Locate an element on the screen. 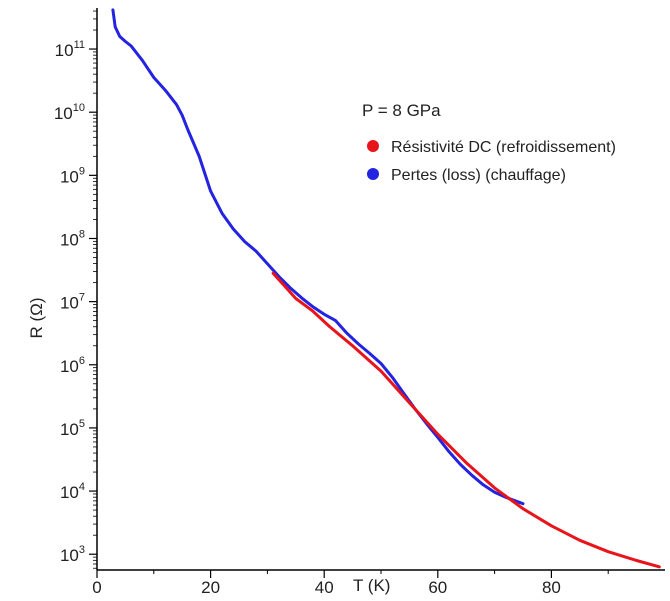 This screenshot has height=601, width=670. y-tick-label: 10⁵ is located at coordinates (72, 428).